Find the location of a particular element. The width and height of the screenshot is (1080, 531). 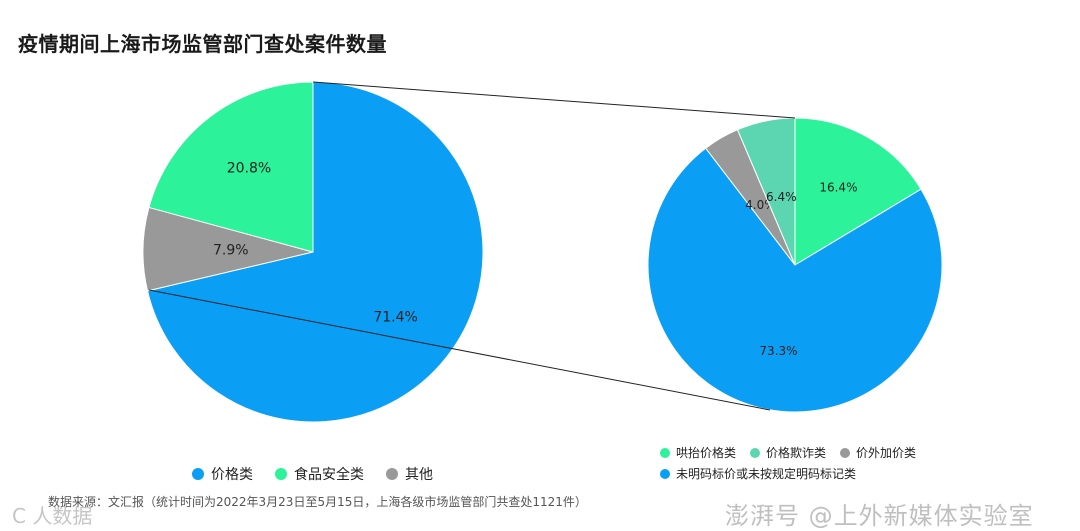

legend-main-item-0: 价格类 is located at coordinates (222, 474).